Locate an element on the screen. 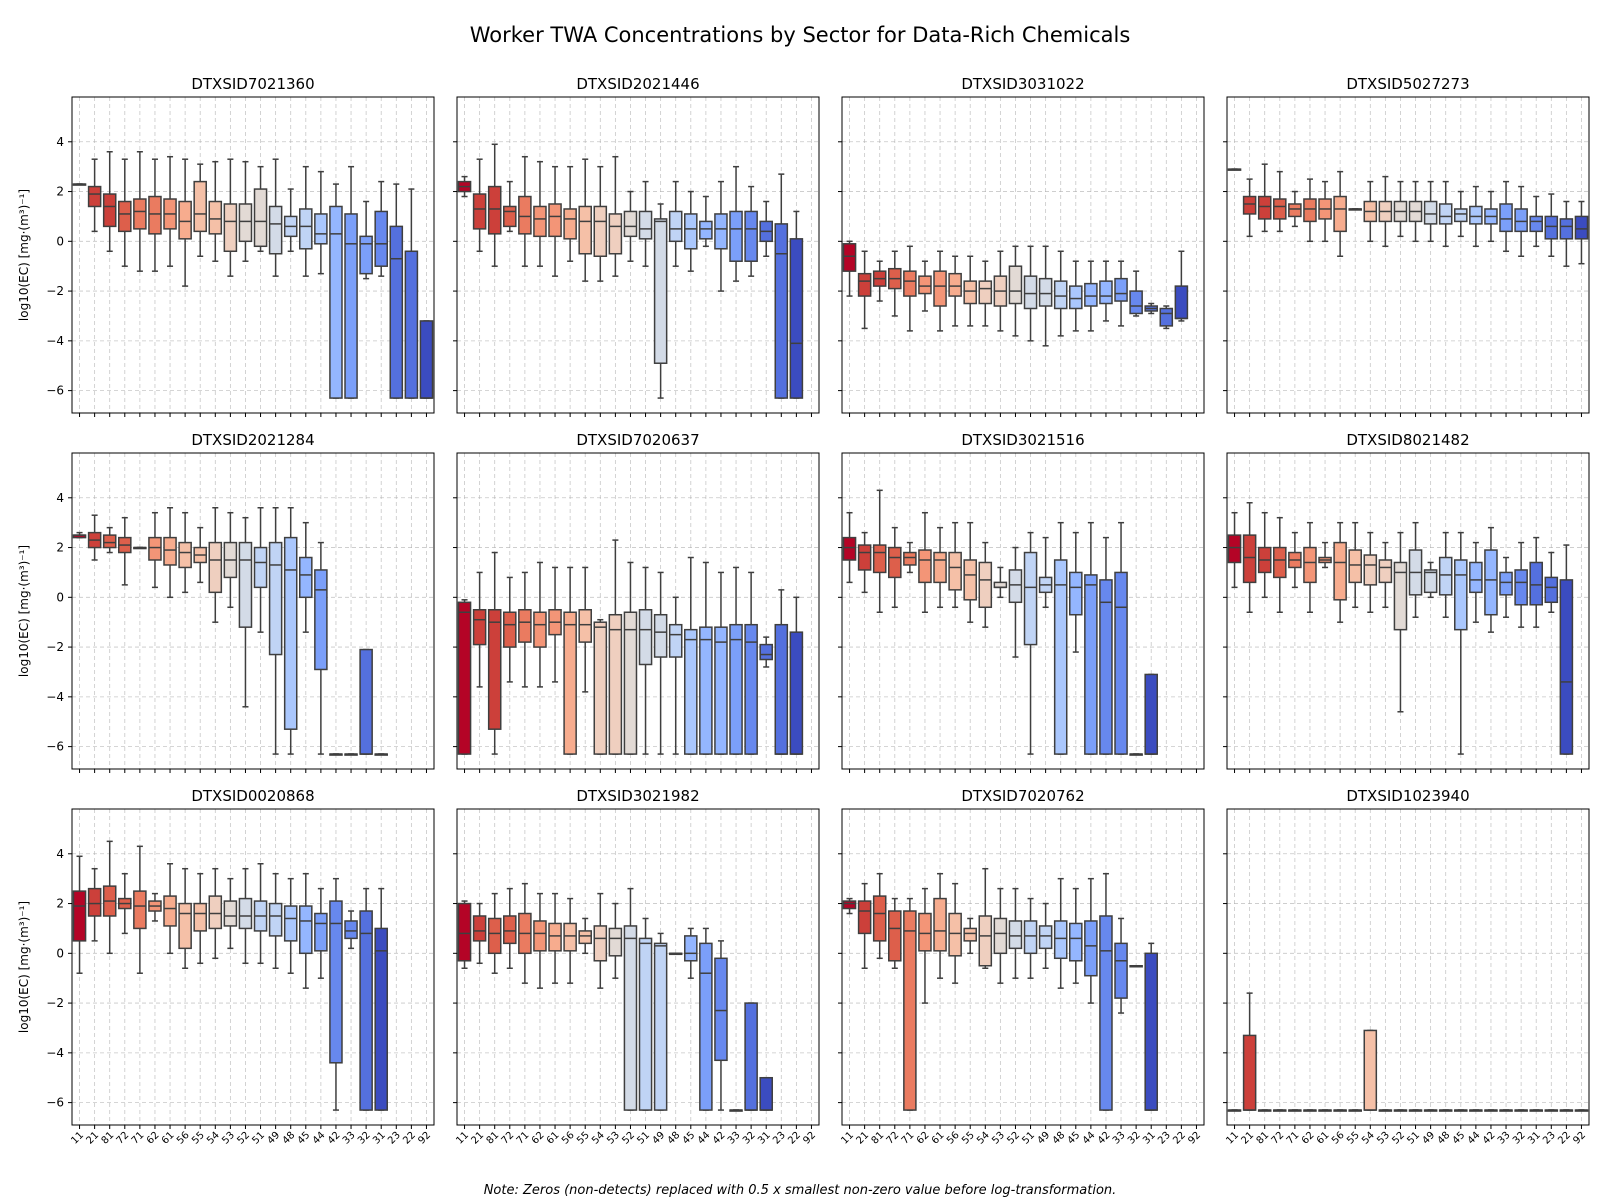  x-tick-label: 71 is located at coordinates (1293, 1138).